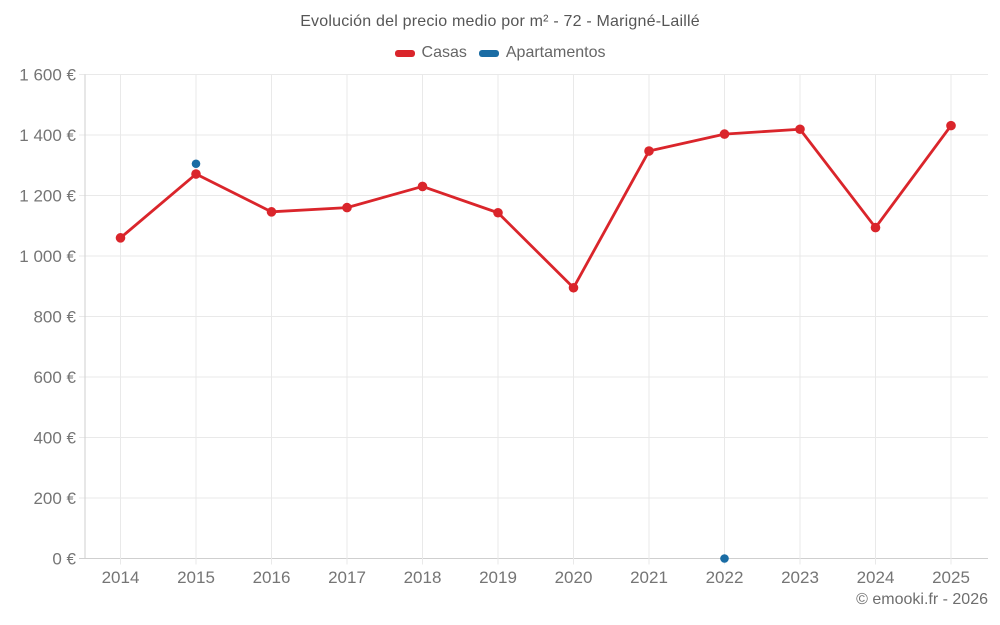  I want to click on y-tick-label: 1 000 €, so click(47, 256).